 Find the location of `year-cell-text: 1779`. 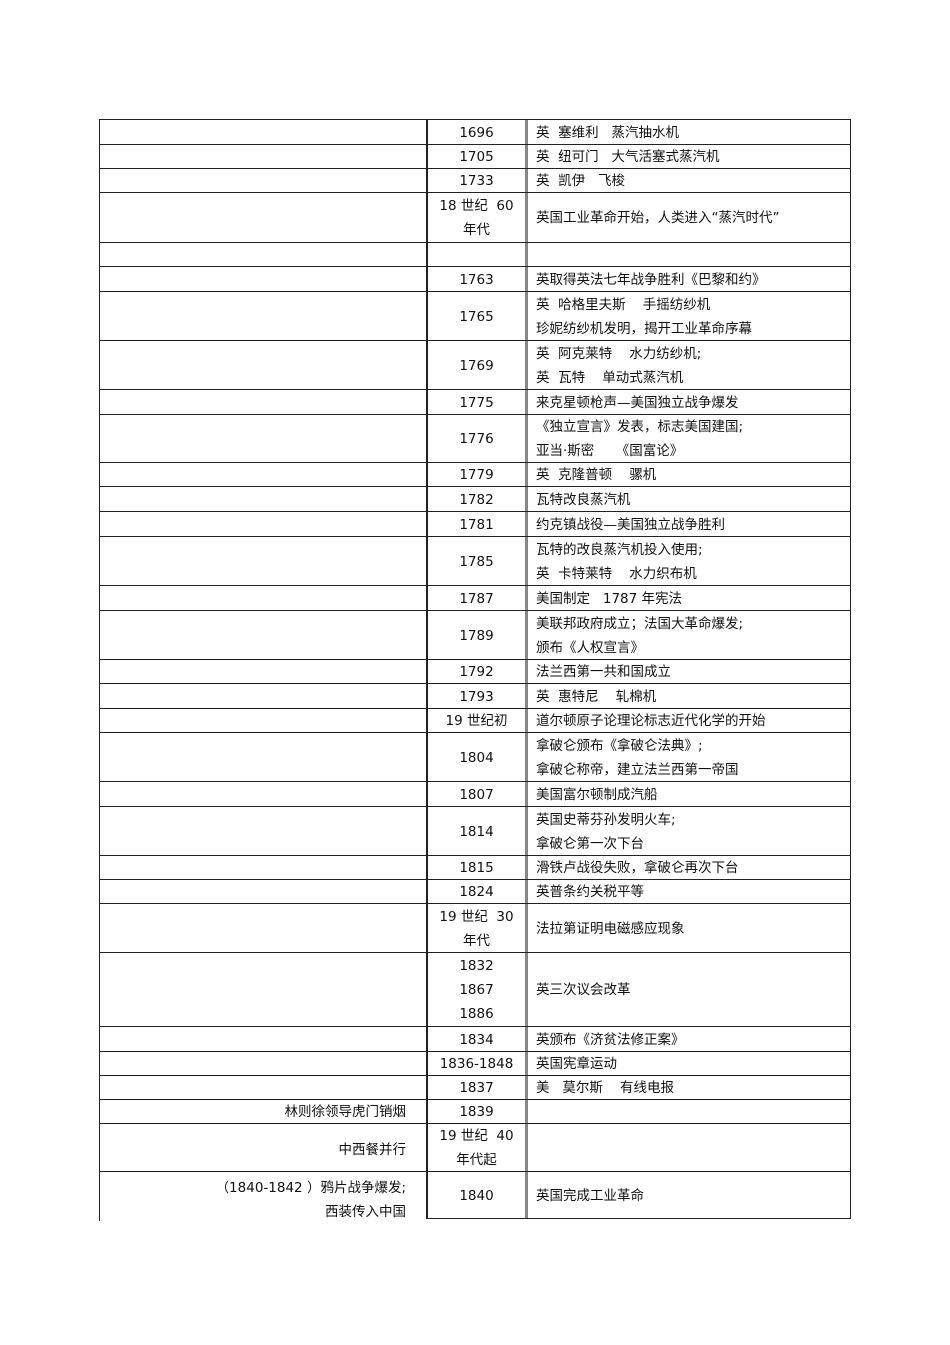

year-cell-text: 1779 is located at coordinates (476, 475).